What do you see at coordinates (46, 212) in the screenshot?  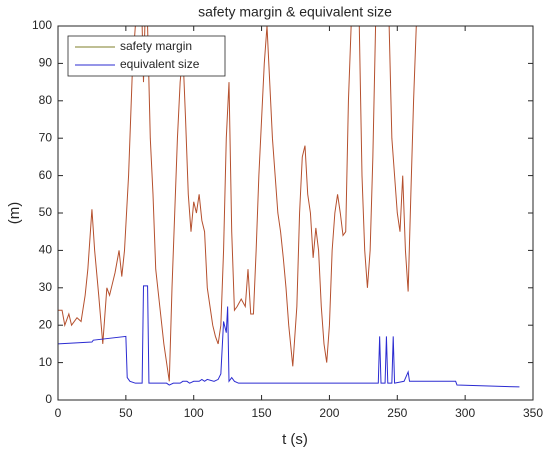 I see `y-tick-label: 50` at bounding box center [46, 212].